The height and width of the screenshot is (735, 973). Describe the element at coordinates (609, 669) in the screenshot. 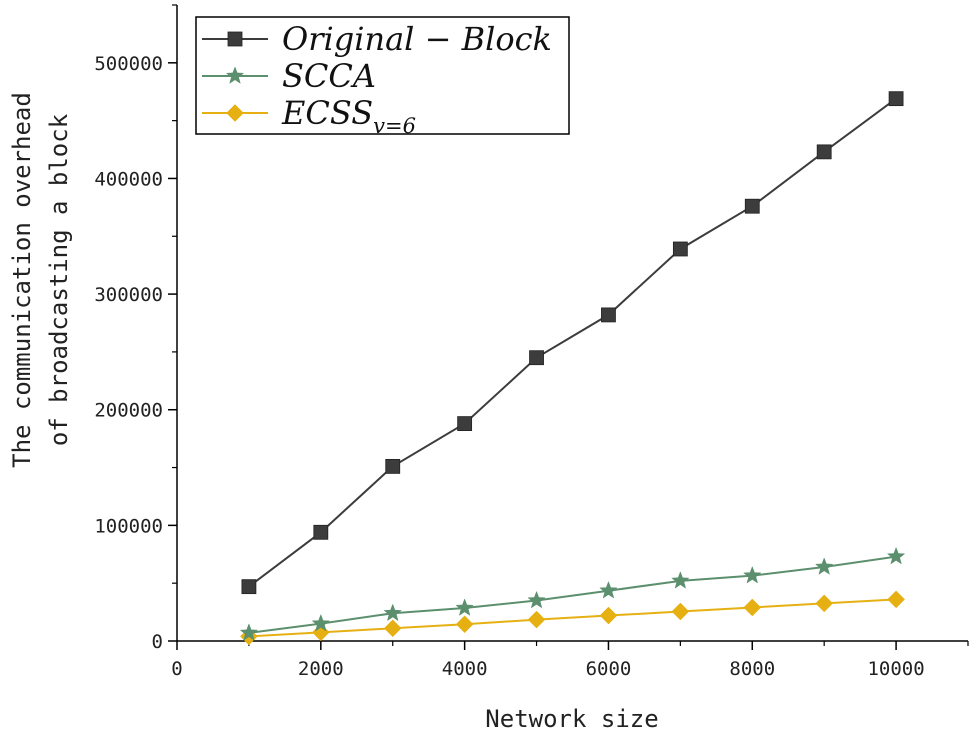

I see `x-tick-label: 6000` at that location.